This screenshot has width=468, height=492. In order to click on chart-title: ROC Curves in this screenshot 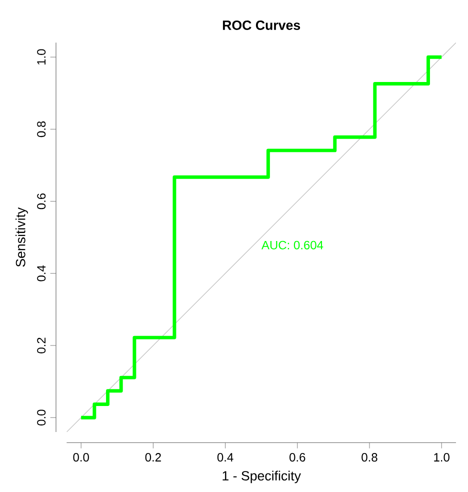, I will do `click(261, 25)`.